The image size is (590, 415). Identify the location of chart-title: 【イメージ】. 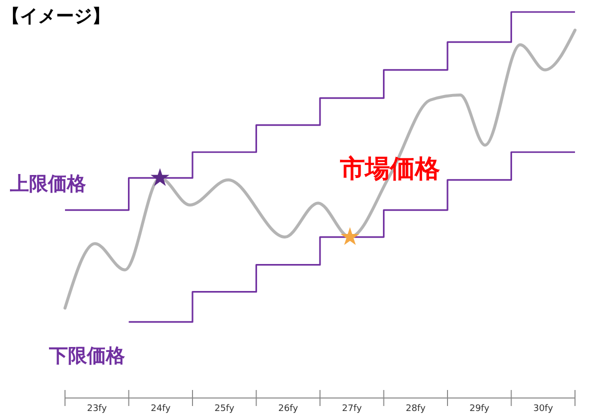
(56, 16).